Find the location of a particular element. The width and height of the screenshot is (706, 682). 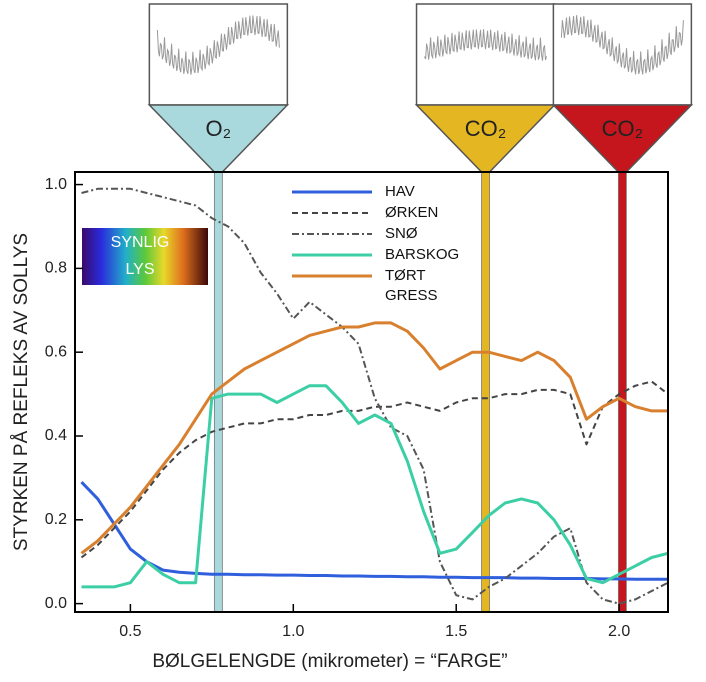

visible-light-text: LYS is located at coordinates (139, 269).